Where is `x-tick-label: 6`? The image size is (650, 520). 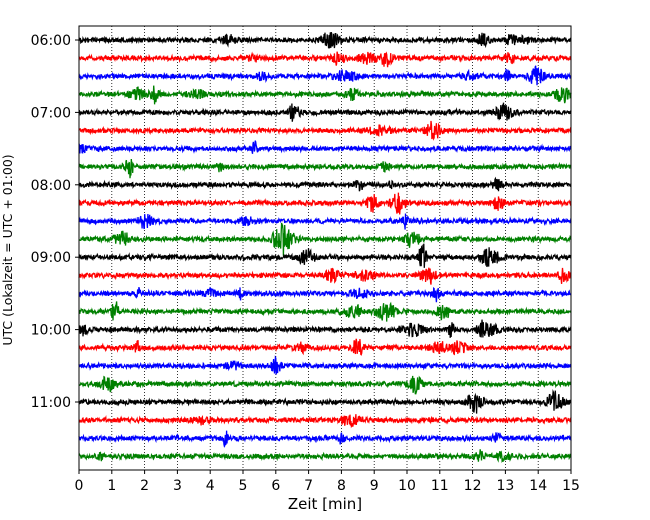
x-tick-label: 6 is located at coordinates (275, 486).